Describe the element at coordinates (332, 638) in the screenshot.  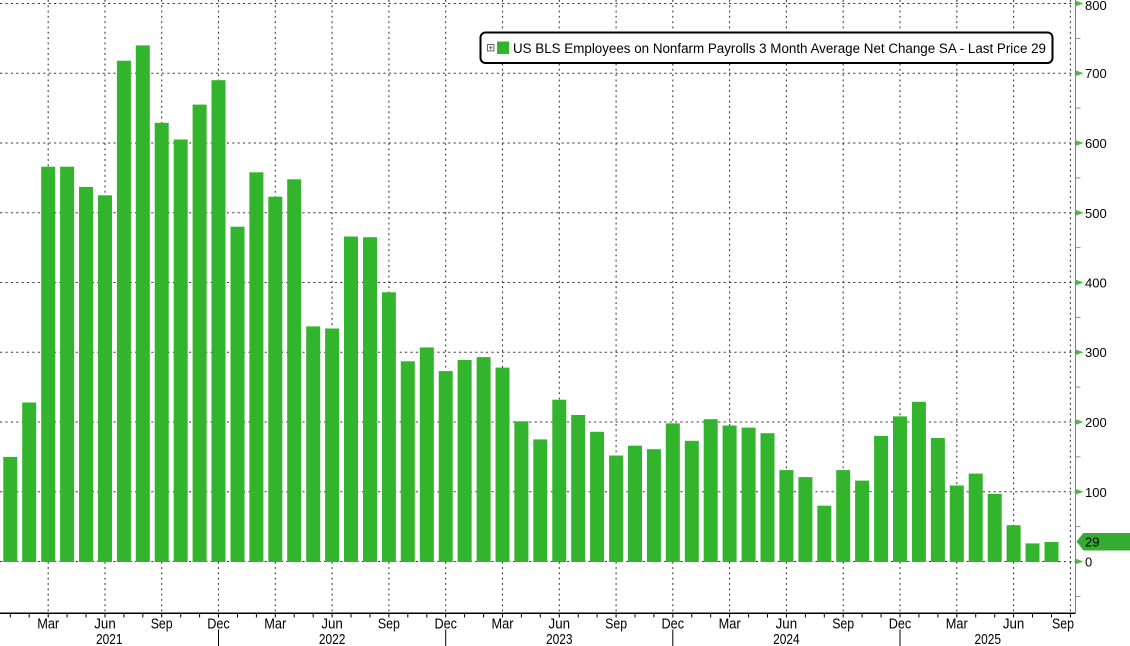
I see `svg-text: 2022` at that location.